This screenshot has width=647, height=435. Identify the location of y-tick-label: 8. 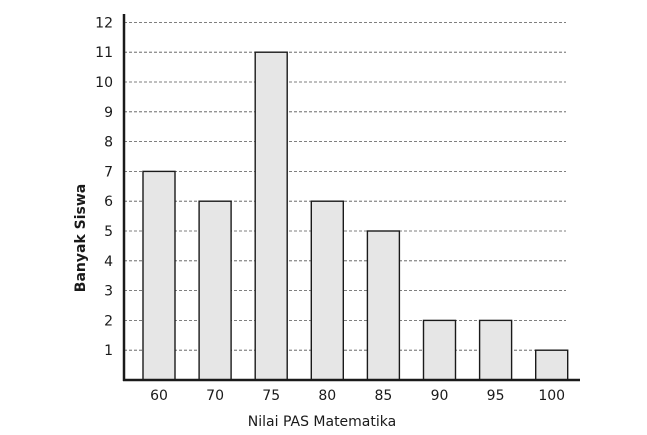
(108, 143).